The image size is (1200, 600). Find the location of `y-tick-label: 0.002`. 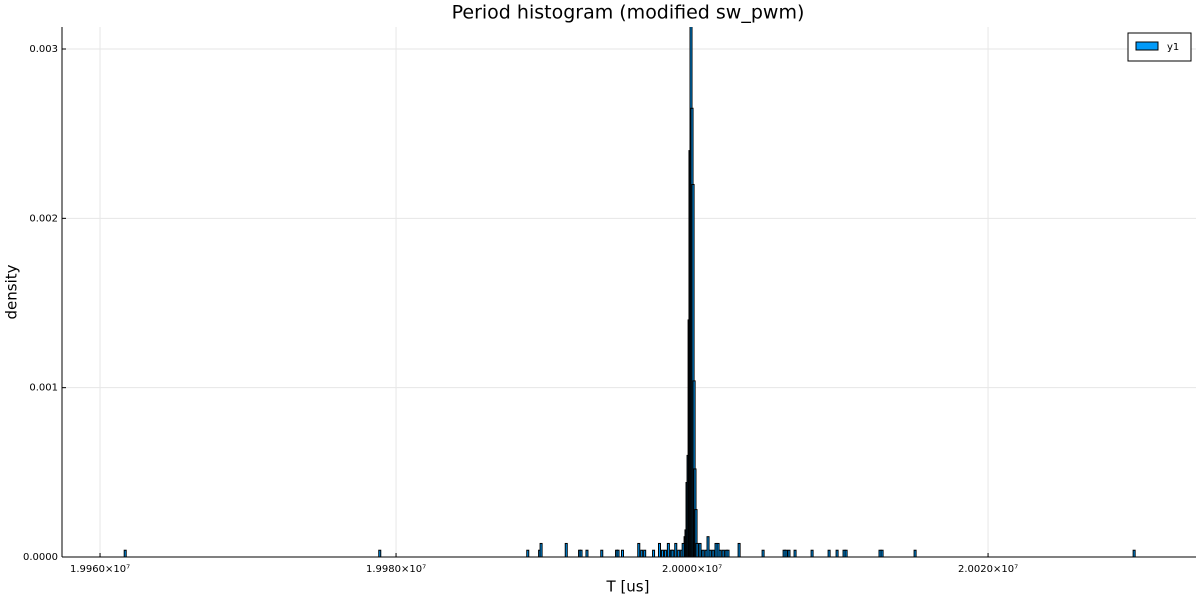

y-tick-label: 0.002 is located at coordinates (43, 218).